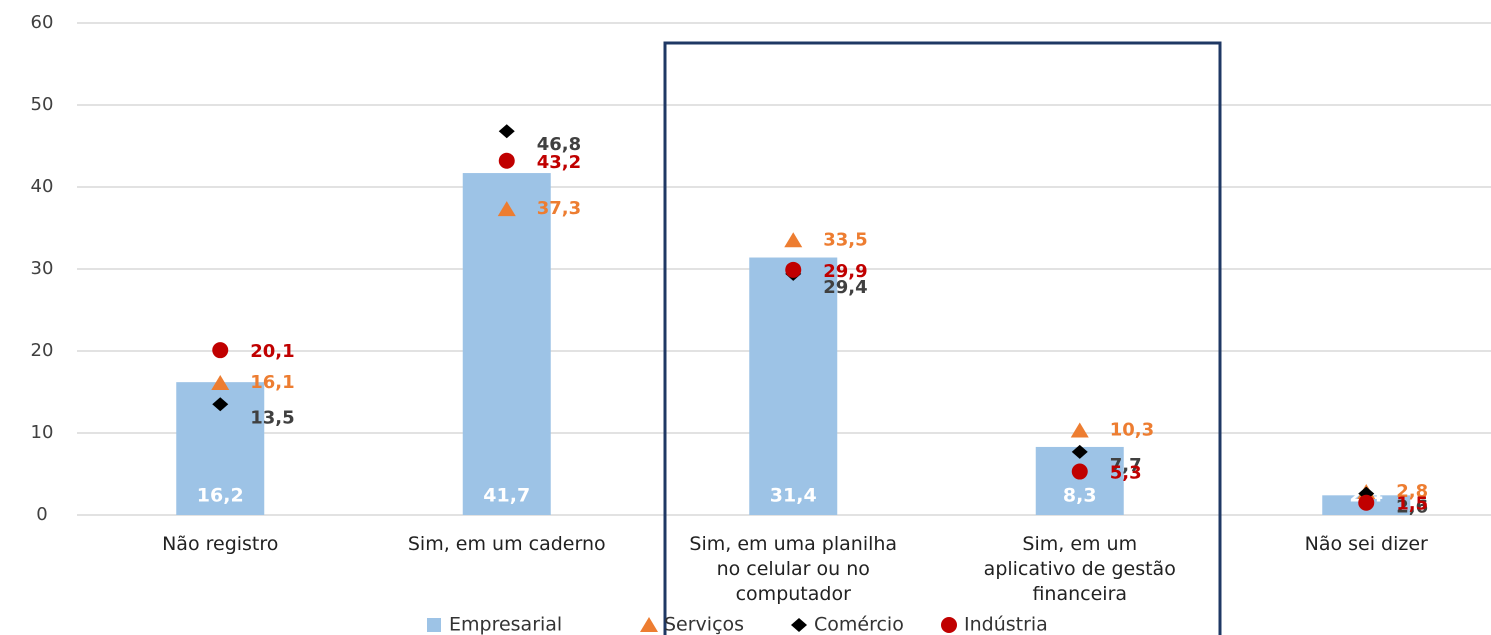 This screenshot has height=635, width=1491. I want to click on bar-value-label: 8,3, so click(1080, 496).